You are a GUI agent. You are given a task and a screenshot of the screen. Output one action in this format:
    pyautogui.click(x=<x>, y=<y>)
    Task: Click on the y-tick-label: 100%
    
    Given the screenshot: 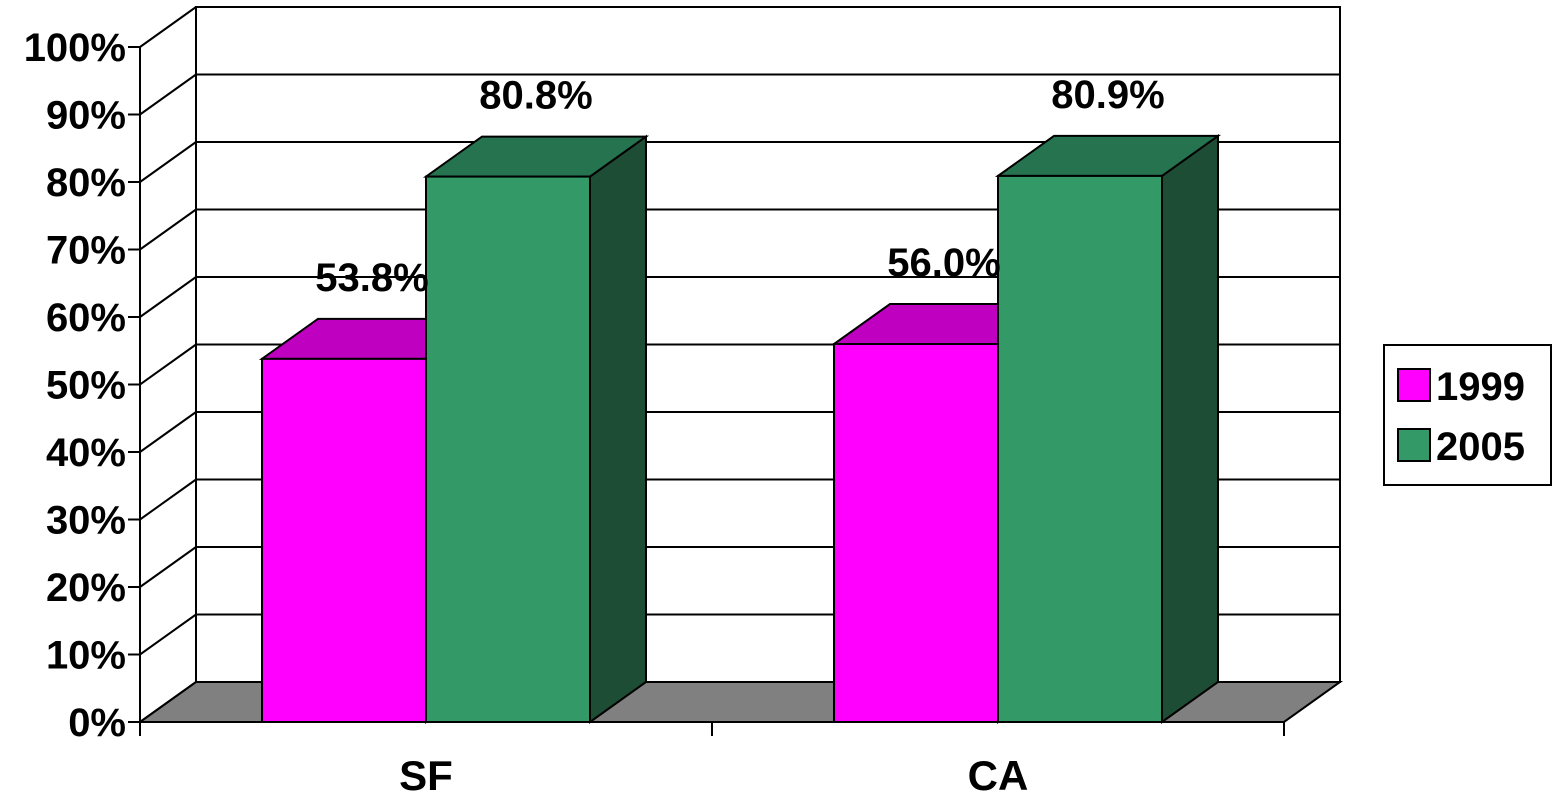 What is the action you would take?
    pyautogui.click(x=75, y=48)
    